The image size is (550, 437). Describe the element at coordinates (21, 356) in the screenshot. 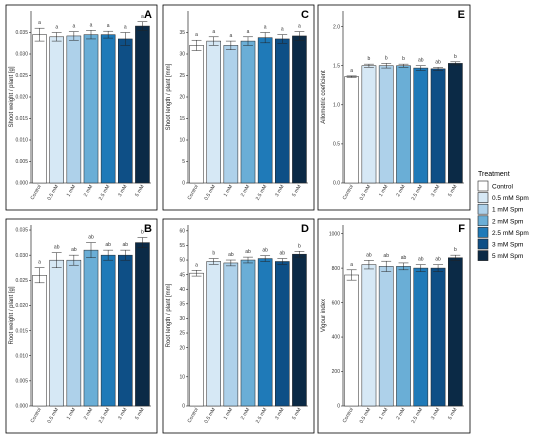

I see `y-tick-label: 0.010` at that location.